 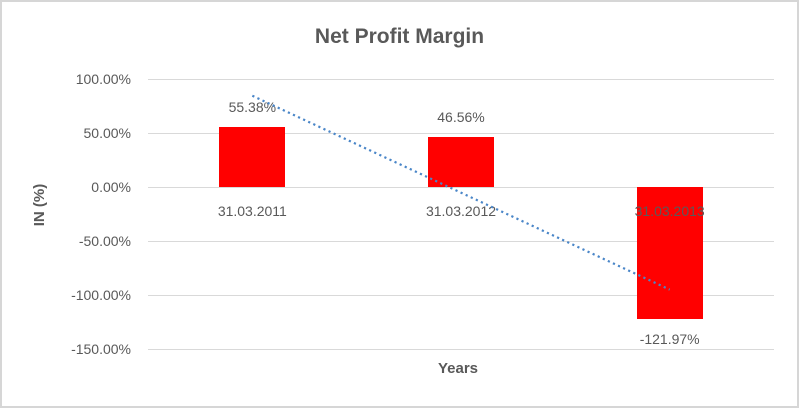 What do you see at coordinates (458, 368) in the screenshot?
I see `x-axis-title: Years` at bounding box center [458, 368].